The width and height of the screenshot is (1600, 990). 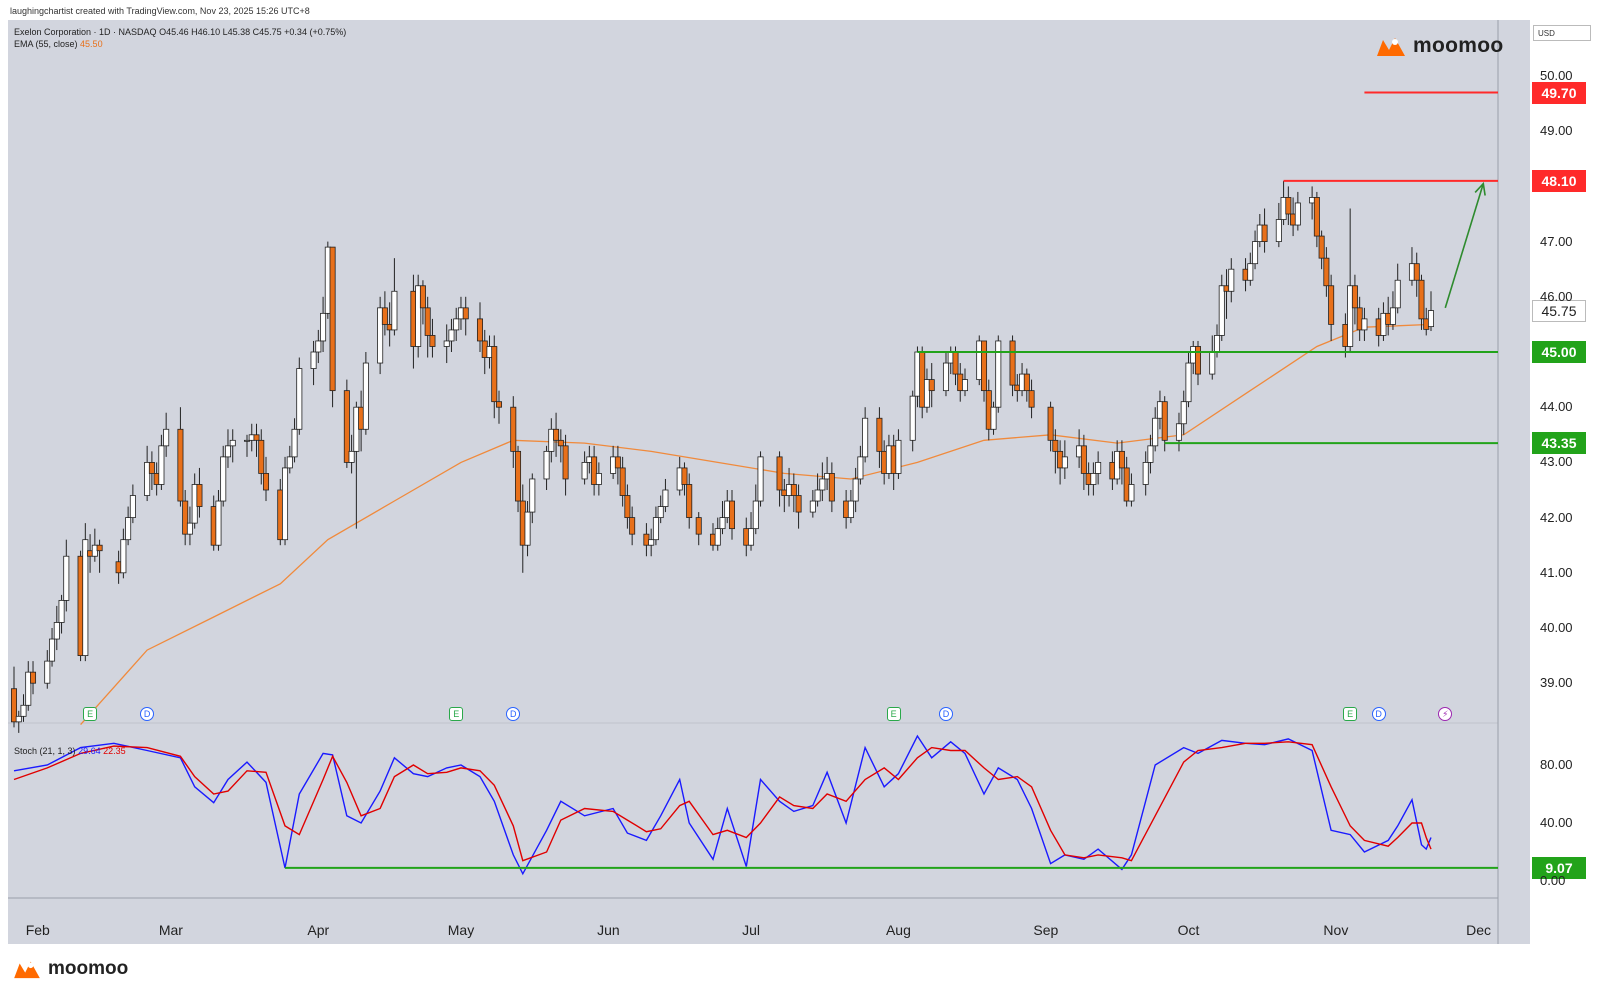 What do you see at coordinates (722, 805) in the screenshot?
I see `stoch-k-line` at bounding box center [722, 805].